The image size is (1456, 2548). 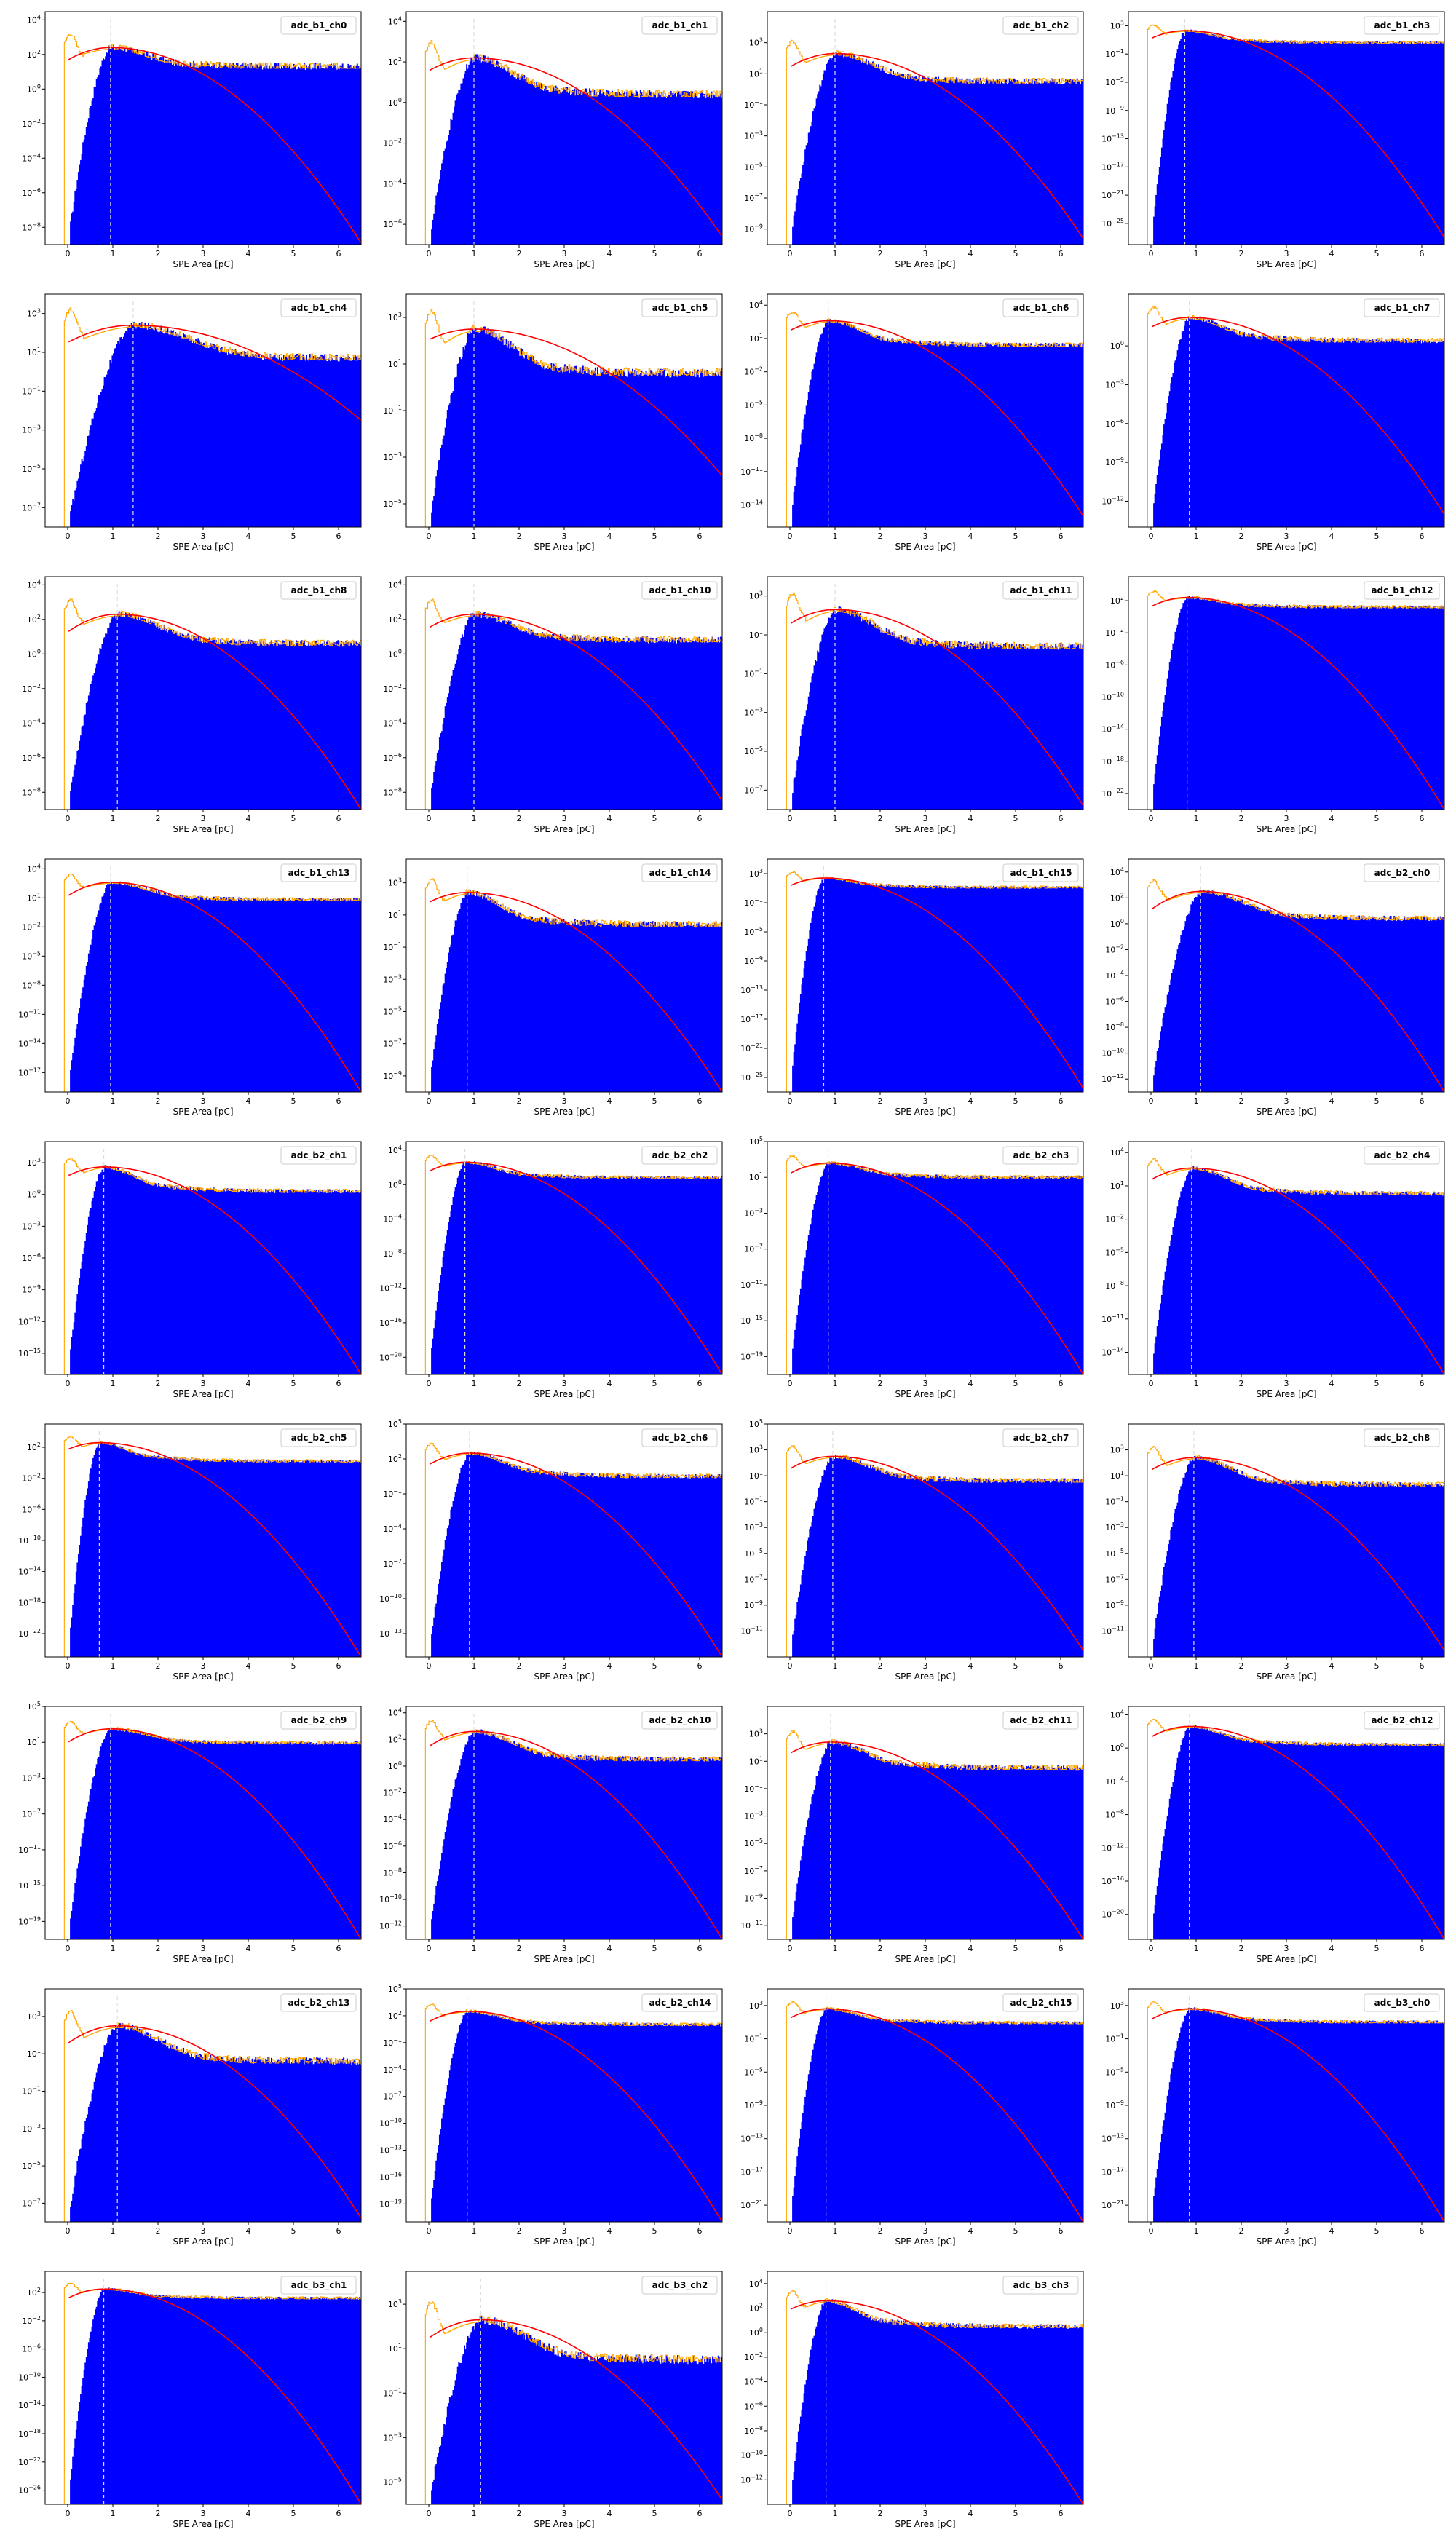 I want to click on x-tick-label: 0, so click(x=68, y=253).